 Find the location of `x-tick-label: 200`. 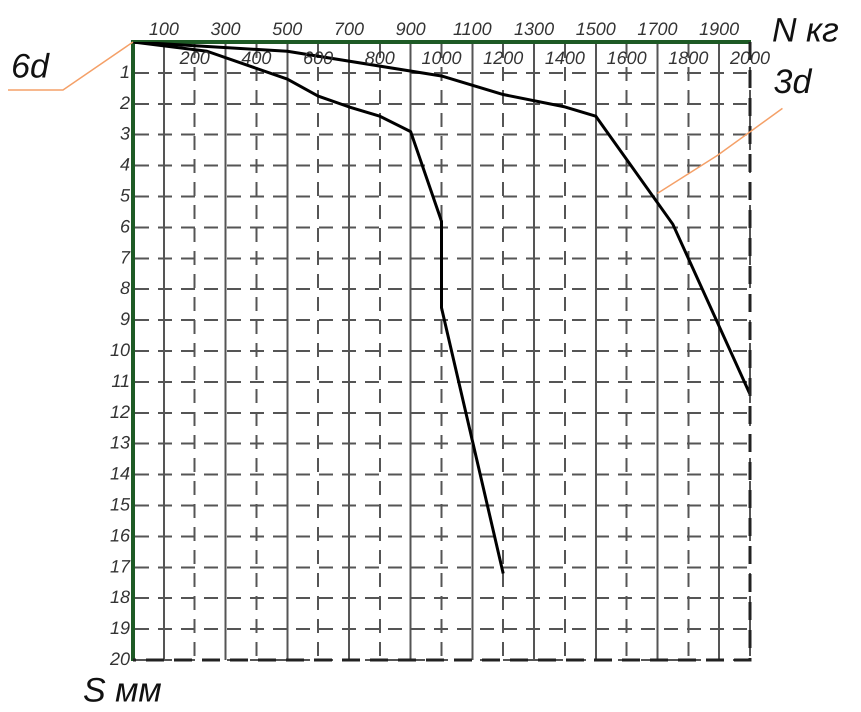

x-tick-label: 200 is located at coordinates (194, 58).